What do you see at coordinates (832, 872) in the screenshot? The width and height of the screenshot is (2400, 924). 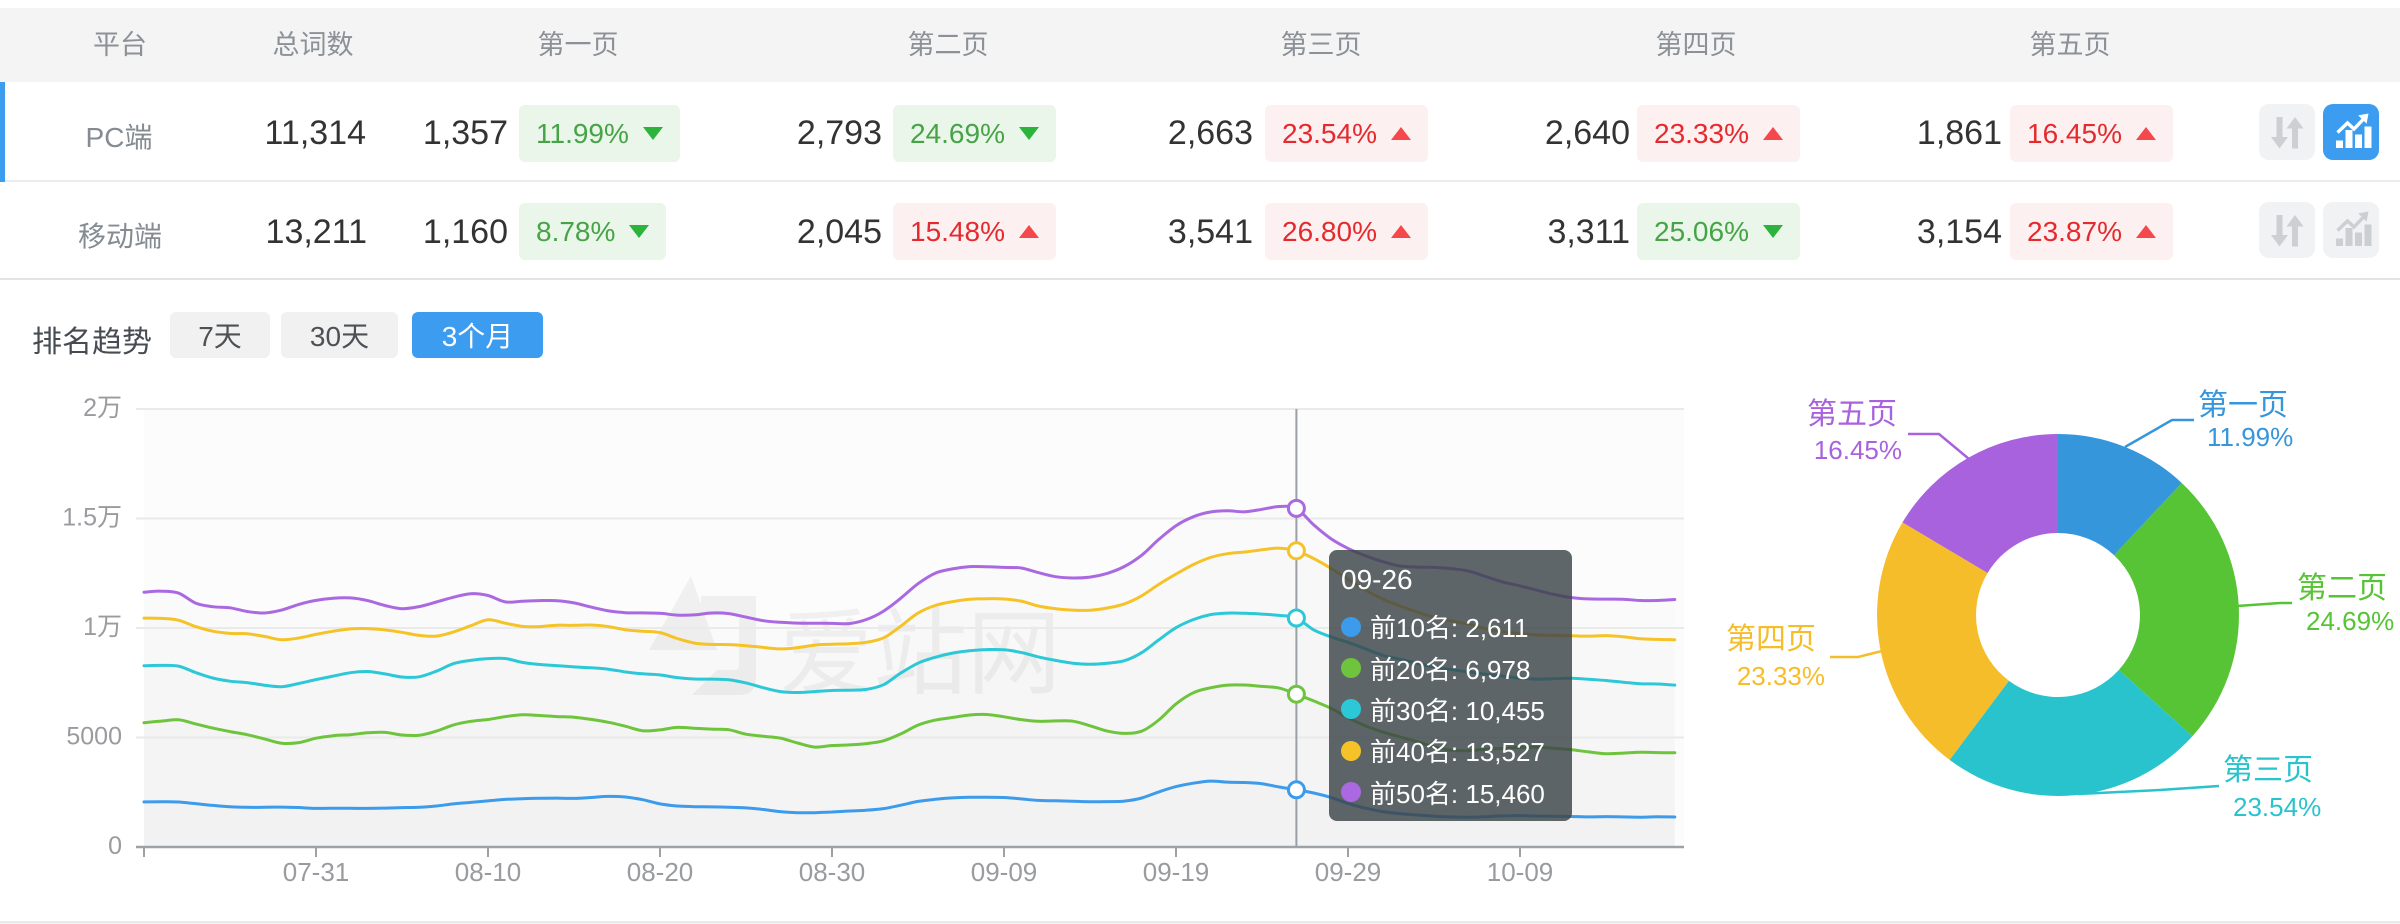 I see `svg-text: 08-30` at bounding box center [832, 872].